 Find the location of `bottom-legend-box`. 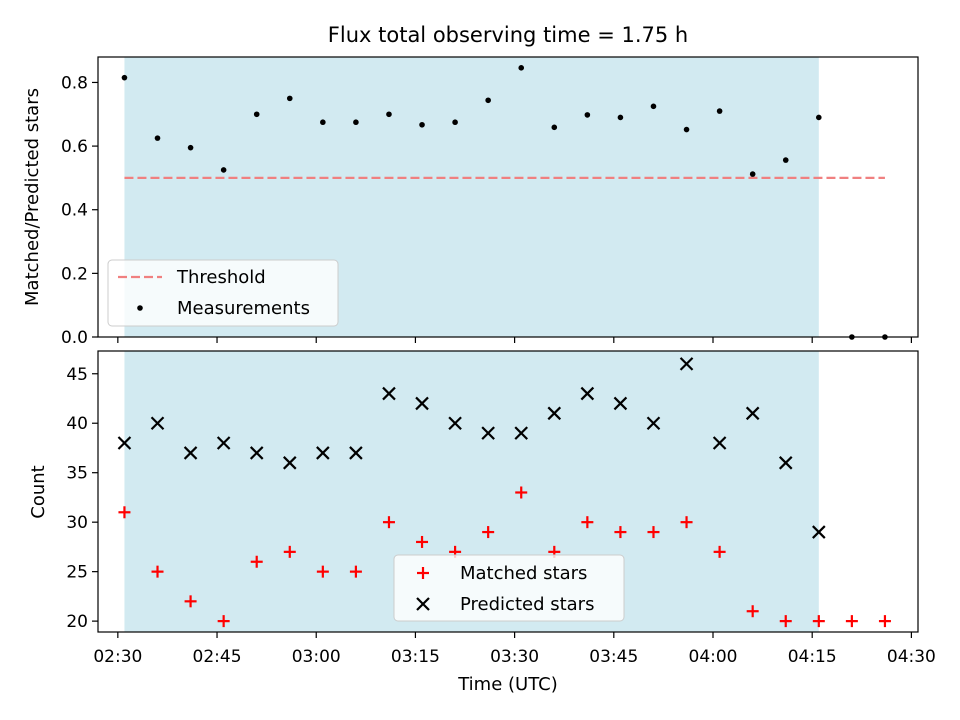

bottom-legend-box is located at coordinates (509, 588).